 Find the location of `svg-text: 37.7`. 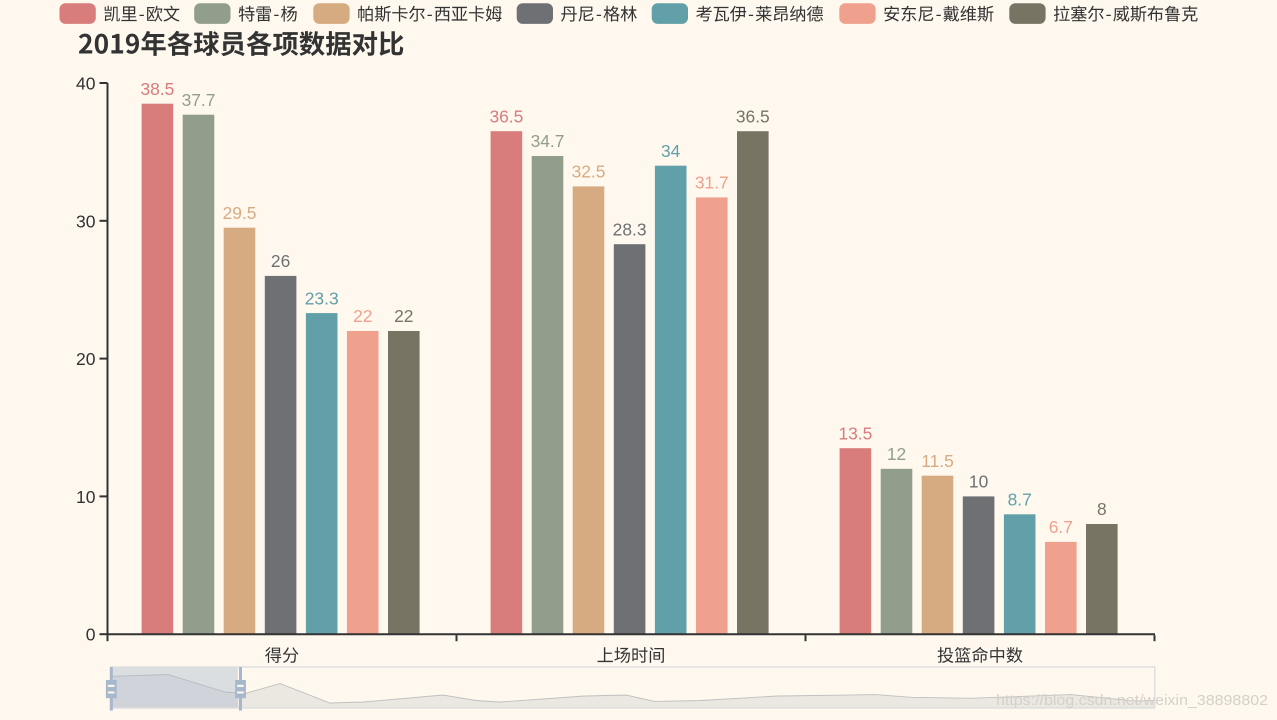

svg-text: 37.7 is located at coordinates (199, 100).